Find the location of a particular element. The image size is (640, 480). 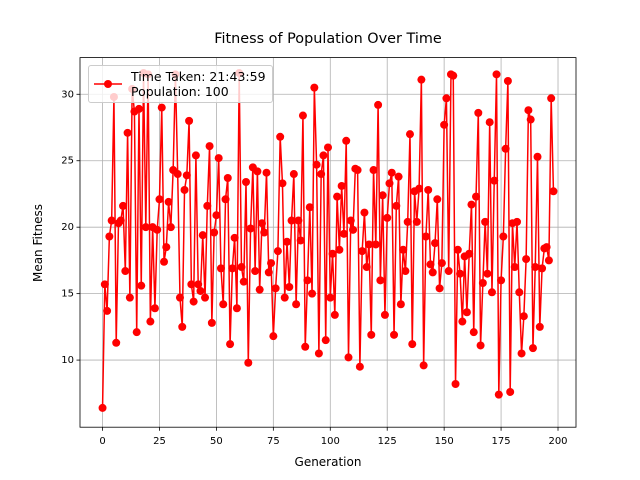

y-tick-label: 10 is located at coordinates (67, 360).